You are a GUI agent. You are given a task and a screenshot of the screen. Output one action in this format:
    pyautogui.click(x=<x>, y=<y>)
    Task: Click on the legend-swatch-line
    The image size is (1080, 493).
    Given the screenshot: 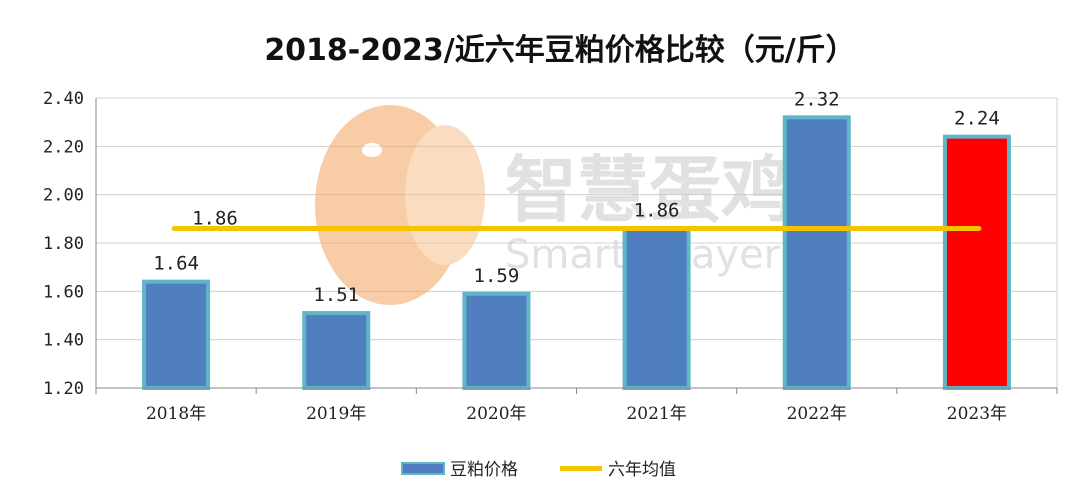 What is the action you would take?
    pyautogui.click(x=581, y=468)
    